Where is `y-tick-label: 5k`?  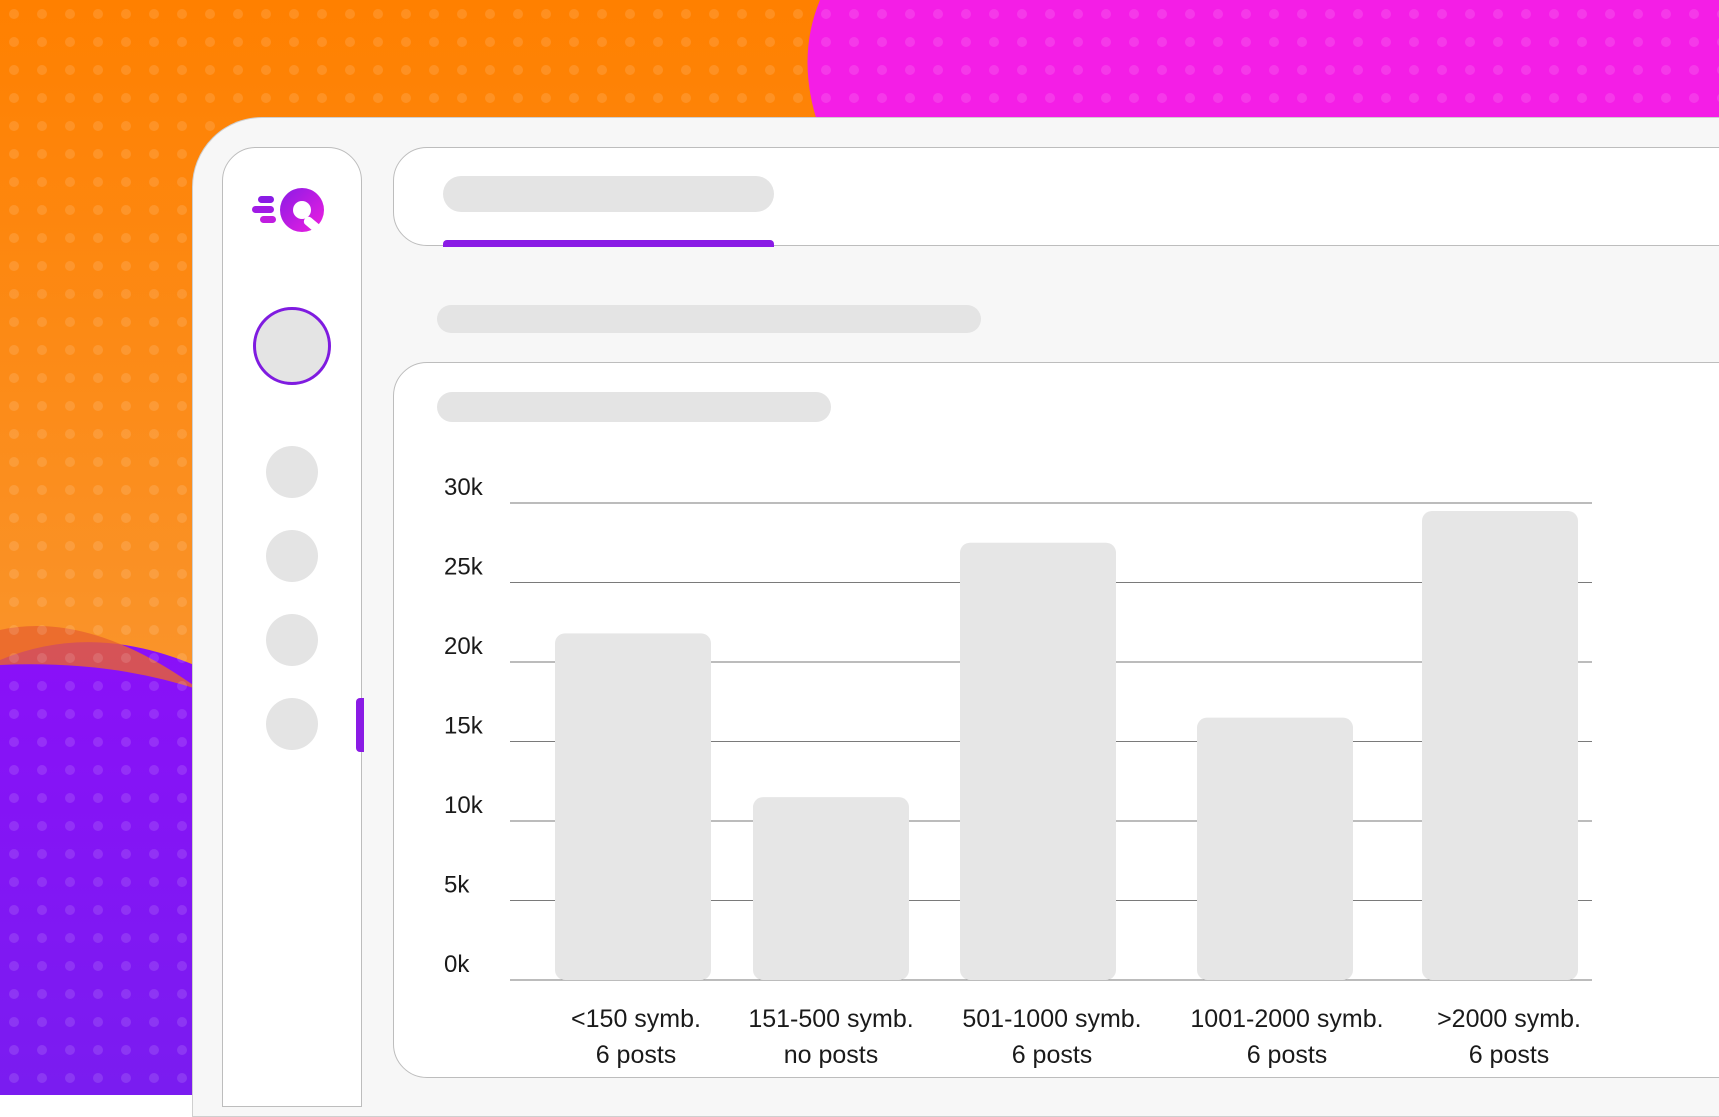
y-tick-label: 5k is located at coordinates (457, 885).